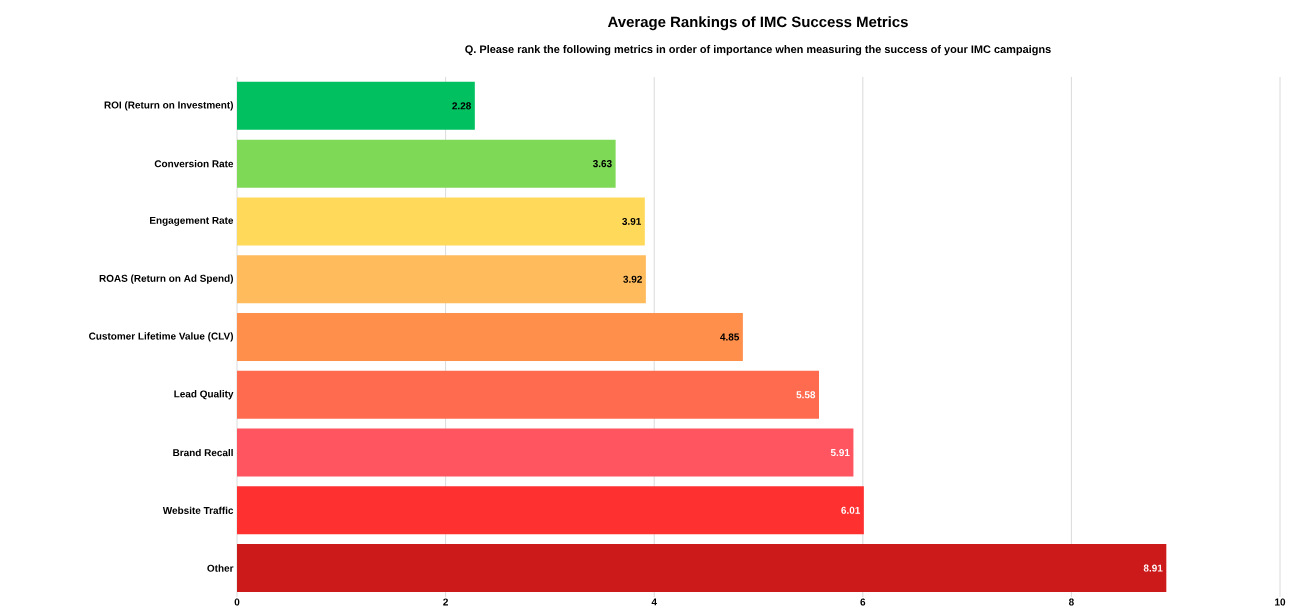 This screenshot has width=1294, height=615. Describe the element at coordinates (730, 337) in the screenshot. I see `data-label: 4.85` at that location.